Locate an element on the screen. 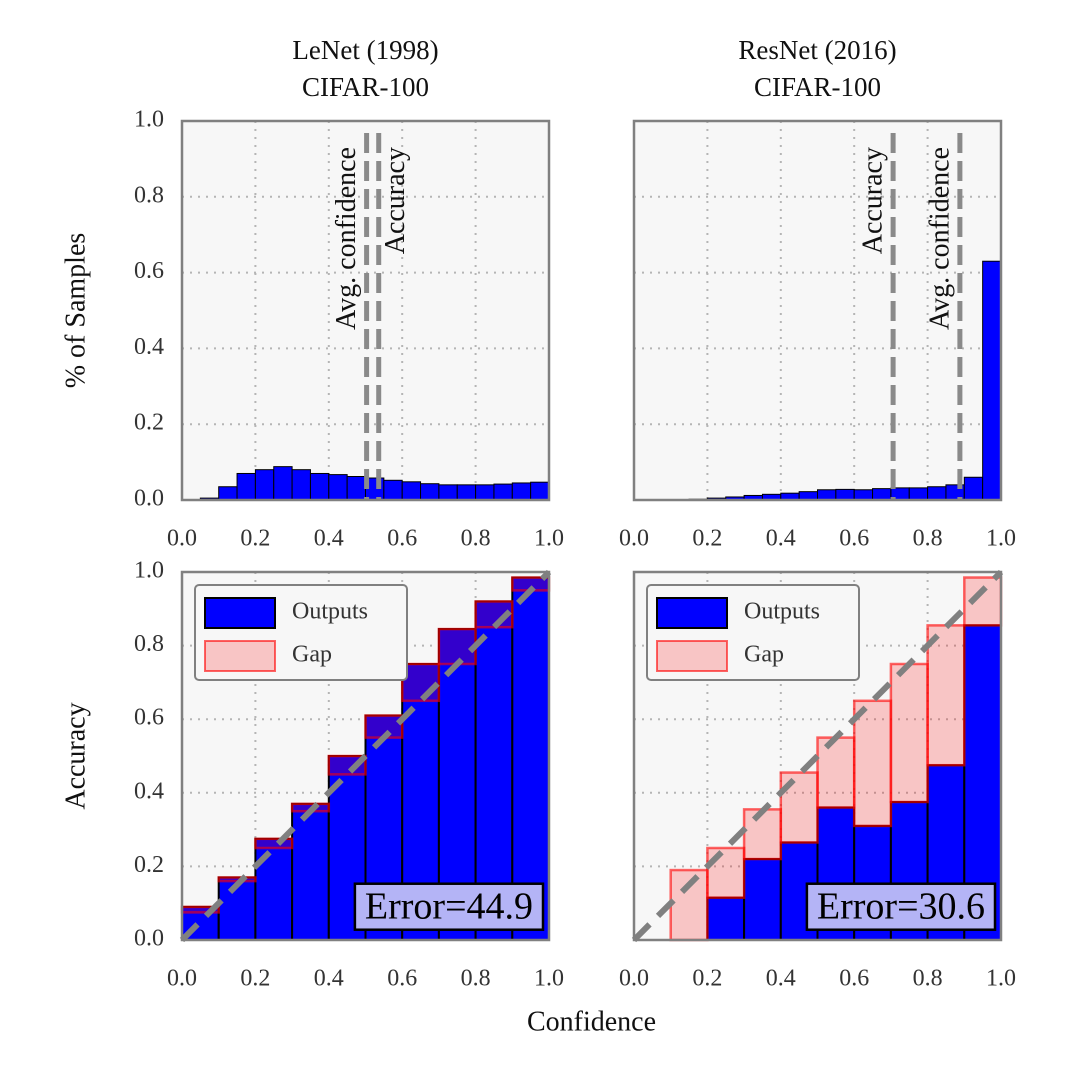  annotation: Error=30.6 is located at coordinates (901, 907).